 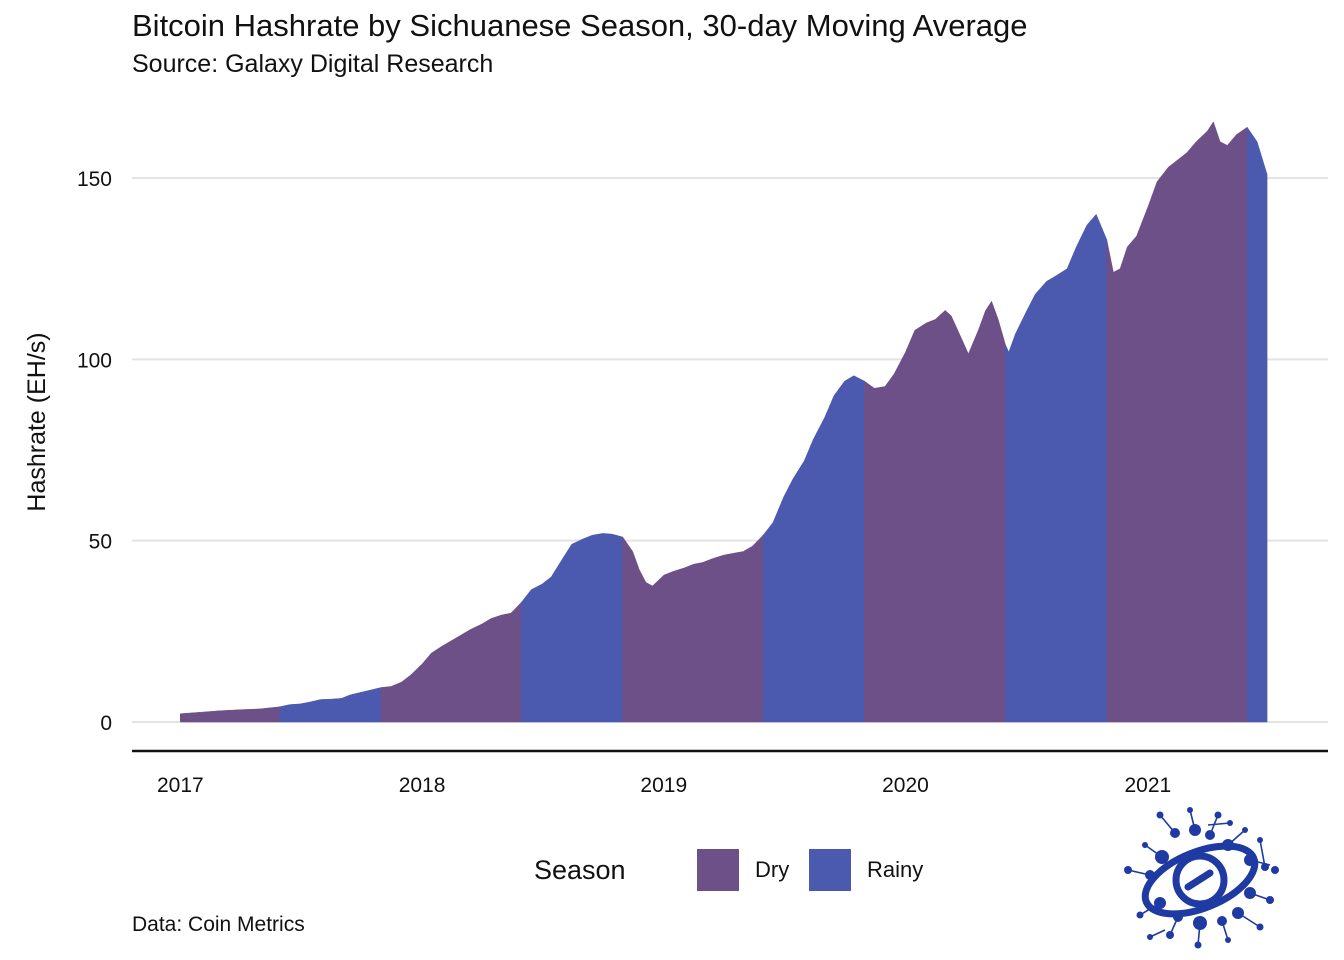 I want to click on y-tick-labels: 0 50 100 150, so click(x=94, y=451).